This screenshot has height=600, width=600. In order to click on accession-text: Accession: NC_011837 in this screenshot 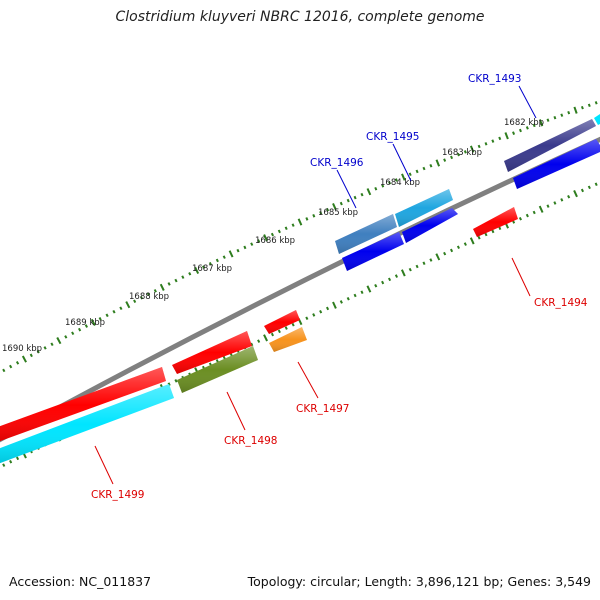, I will do `click(80, 581)`.